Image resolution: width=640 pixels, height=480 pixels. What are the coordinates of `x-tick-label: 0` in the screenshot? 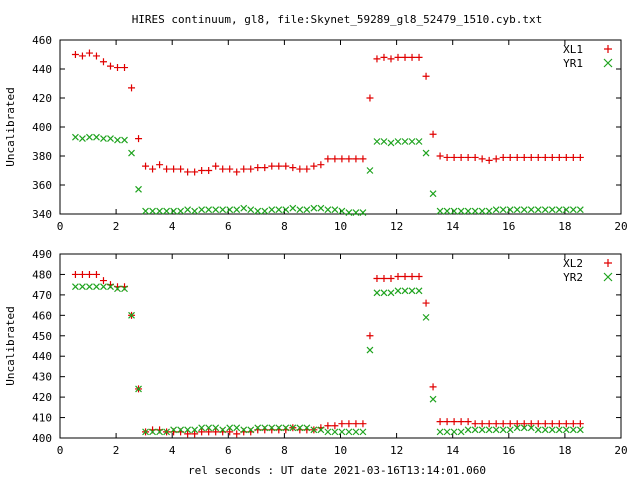 It's located at (60, 226).